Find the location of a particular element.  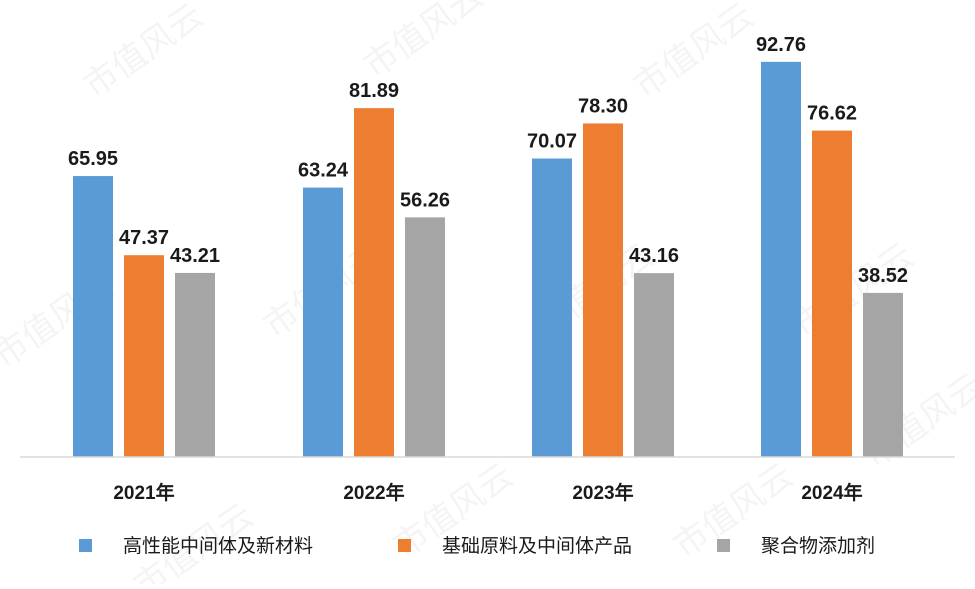

value-label-2-1: 78.30 is located at coordinates (603, 106).